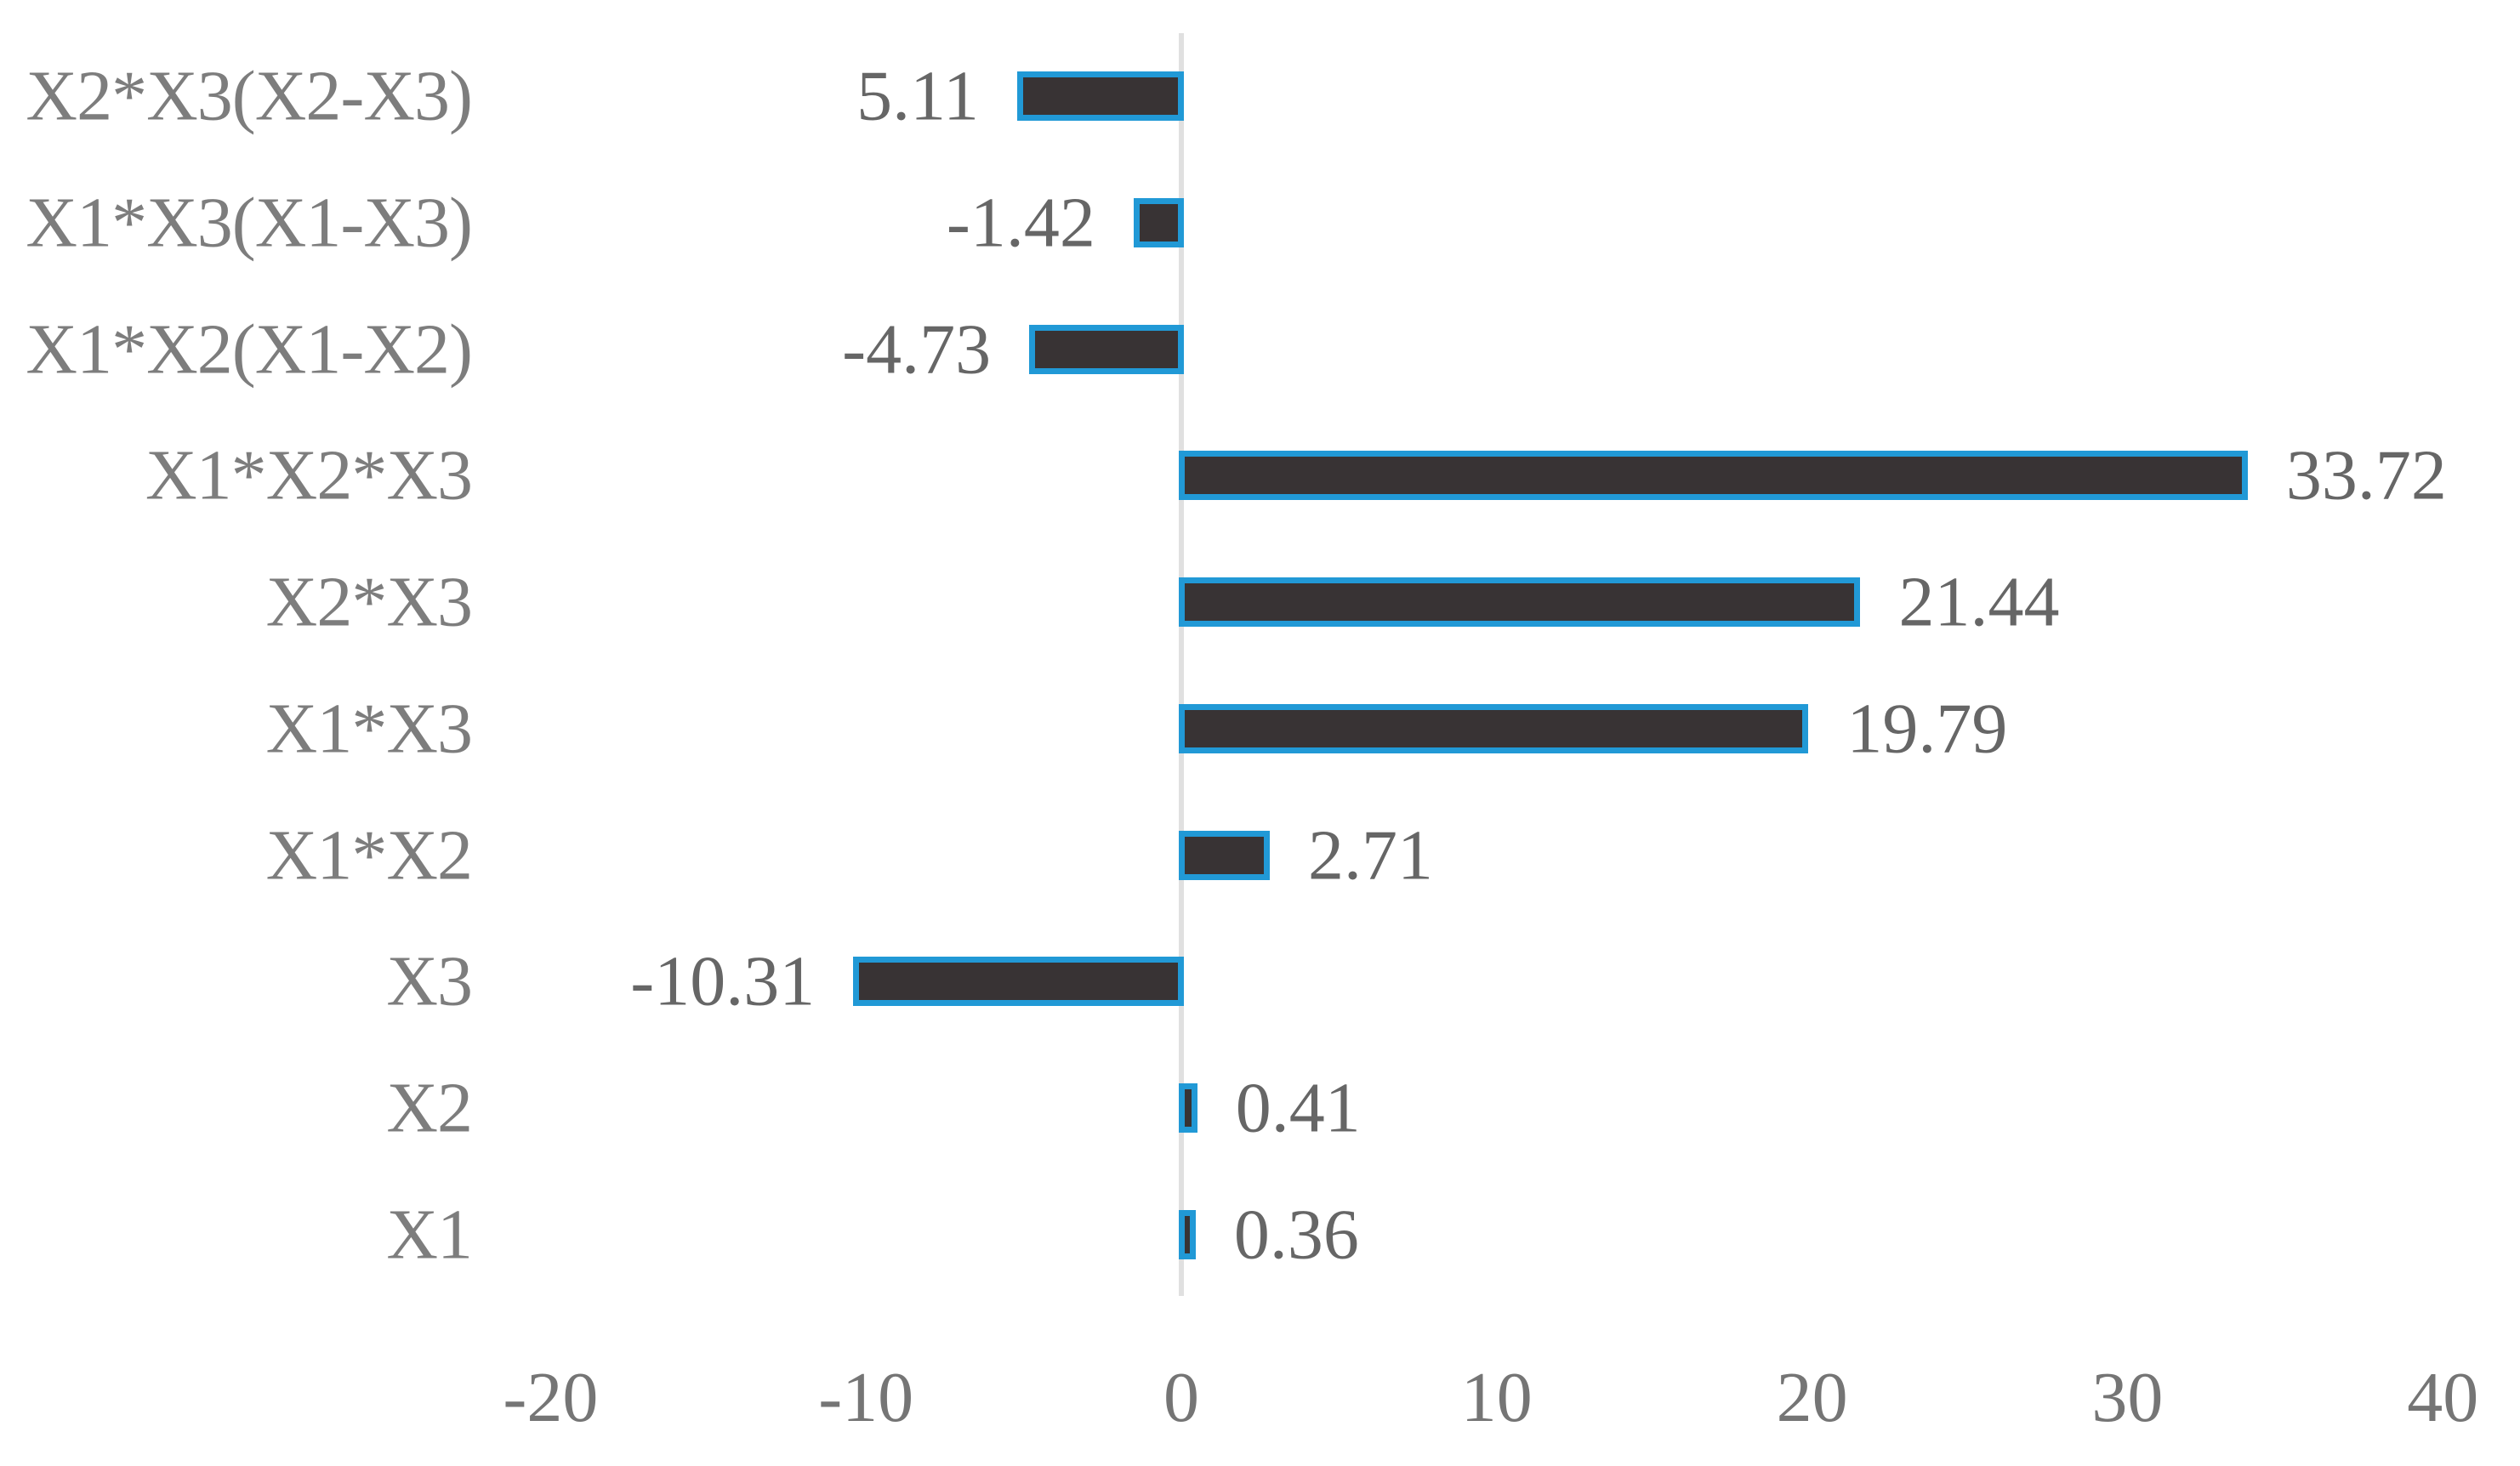 This screenshot has height=1466, width=2520. I want to click on category-label: X1*X2*X3, so click(309, 475).